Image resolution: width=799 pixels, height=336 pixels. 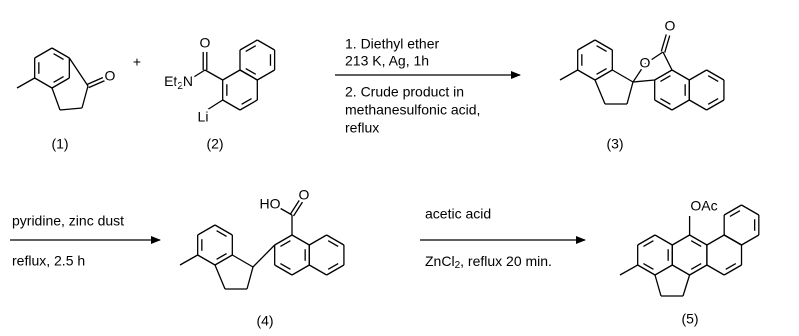 What do you see at coordinates (458, 214) in the screenshot?
I see `condition-text: acetic acid` at bounding box center [458, 214].